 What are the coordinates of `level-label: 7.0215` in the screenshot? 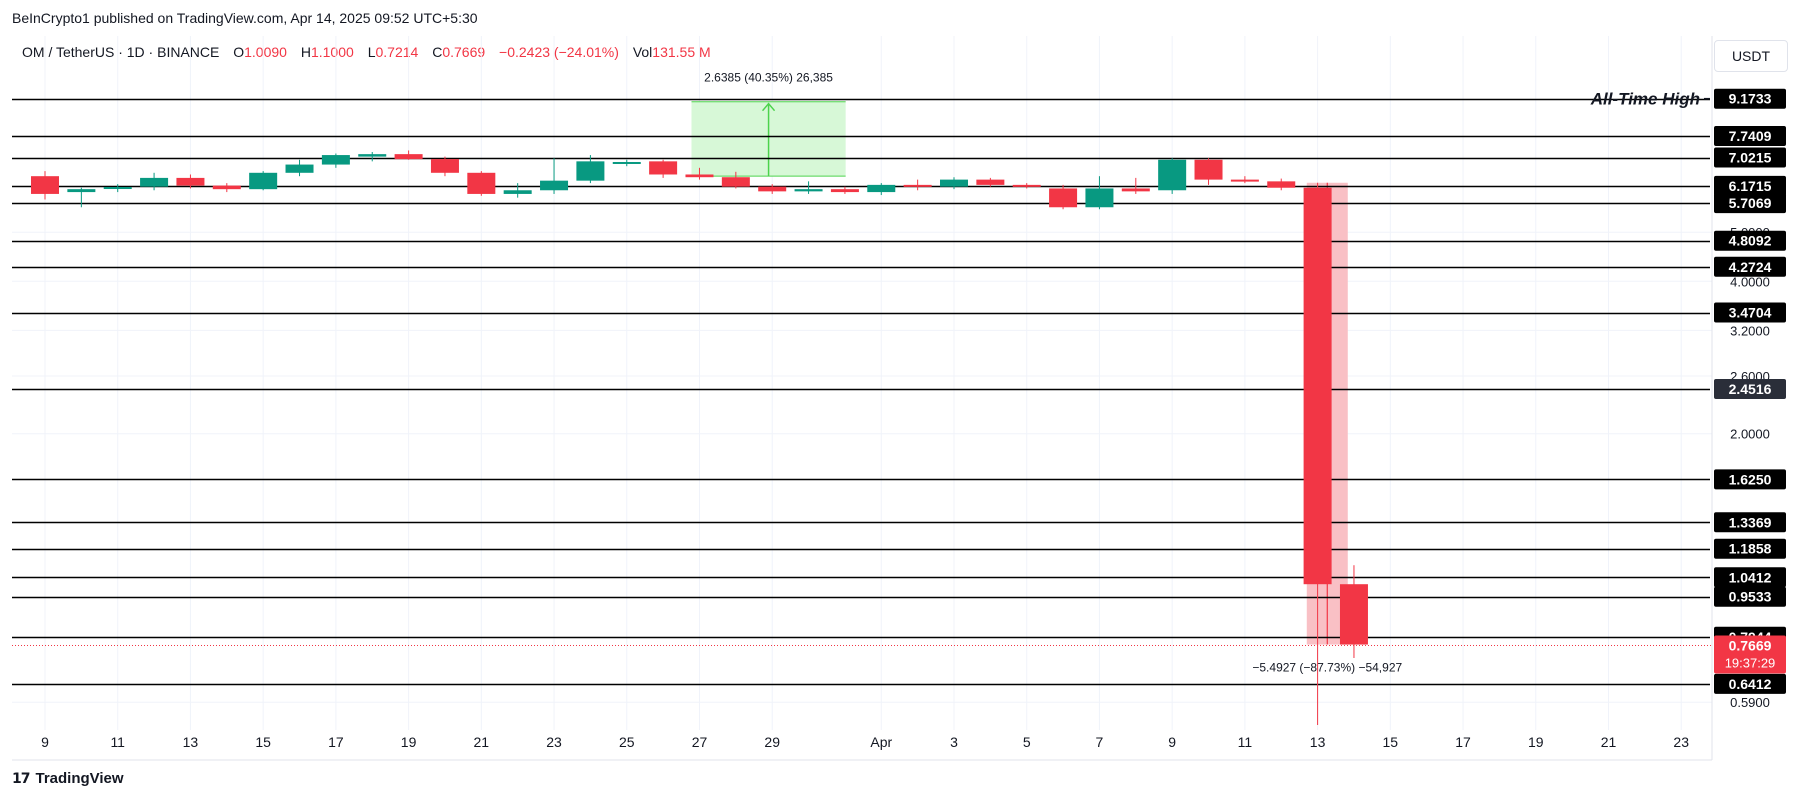 It's located at (1750, 158).